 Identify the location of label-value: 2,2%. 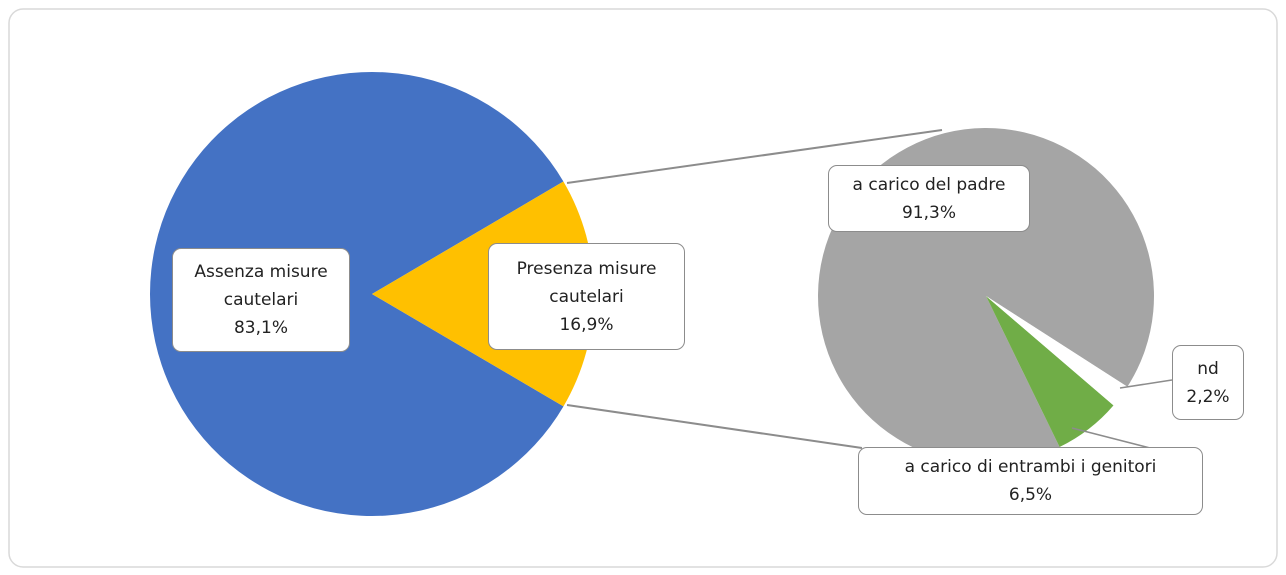
(1208, 396).